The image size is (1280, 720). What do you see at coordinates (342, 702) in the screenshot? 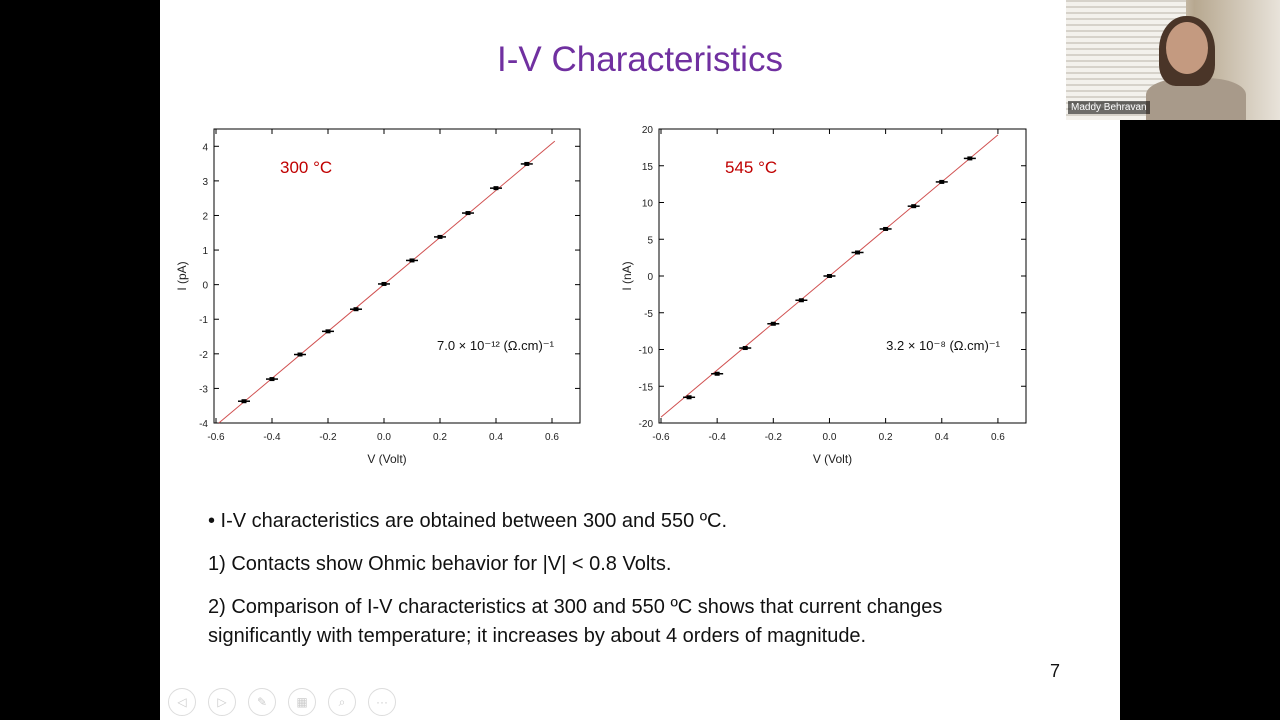
I see `zoom-icon: ⌕` at bounding box center [342, 702].